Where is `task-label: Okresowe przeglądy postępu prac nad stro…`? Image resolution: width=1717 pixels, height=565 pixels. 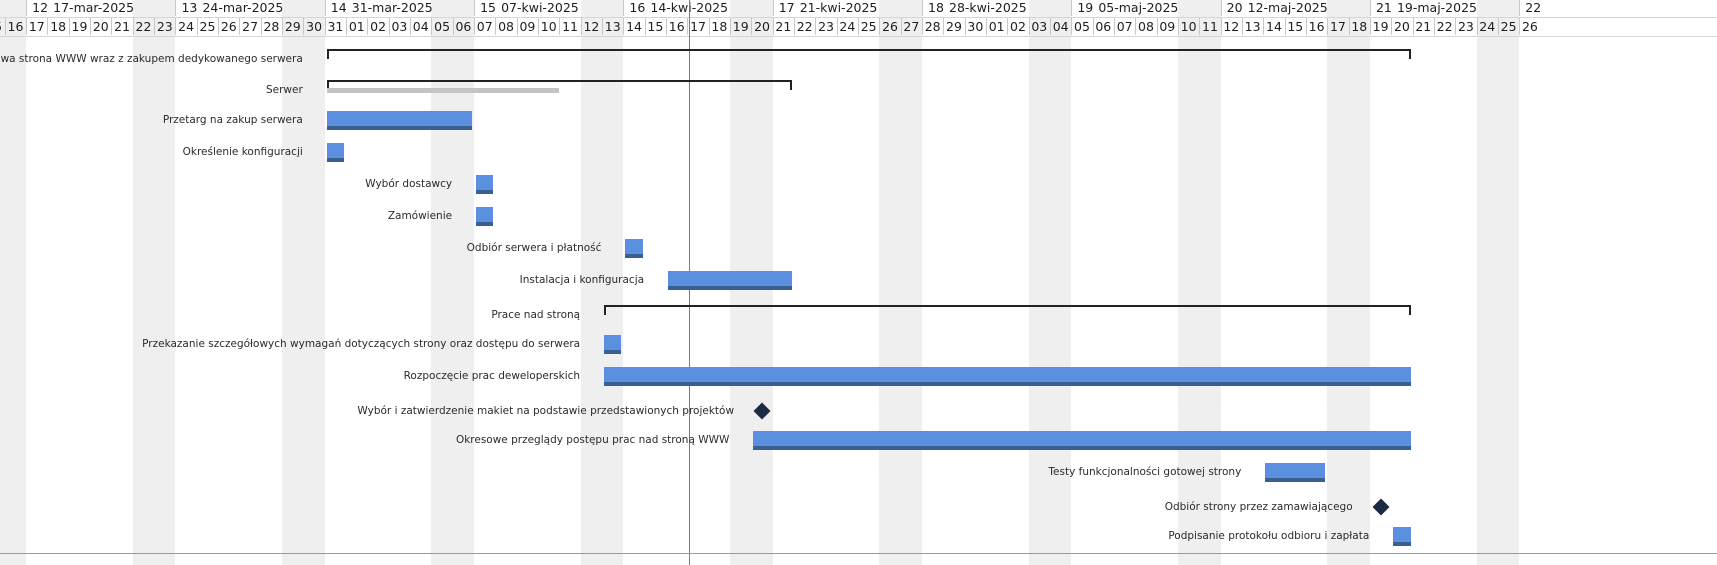 task-label: Okresowe przeglądy postępu prac nad stro… is located at coordinates (592, 440).